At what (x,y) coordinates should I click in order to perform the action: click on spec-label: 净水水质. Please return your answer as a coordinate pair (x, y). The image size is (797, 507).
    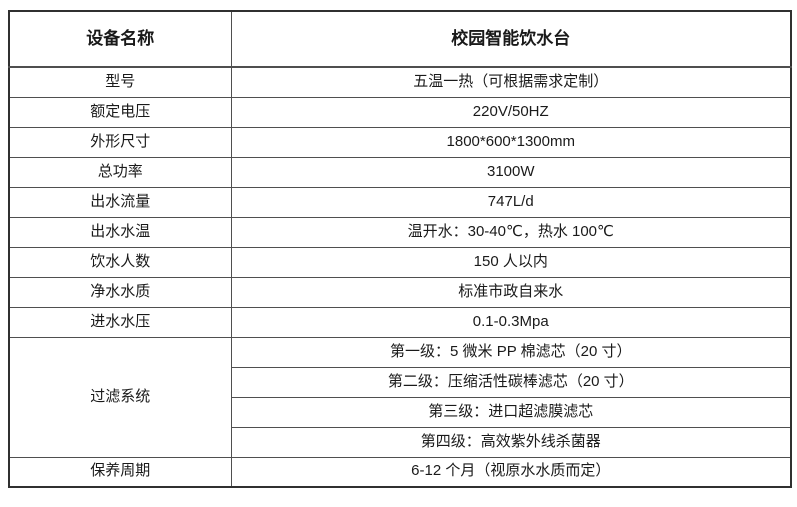
    Looking at the image, I should click on (120, 292).